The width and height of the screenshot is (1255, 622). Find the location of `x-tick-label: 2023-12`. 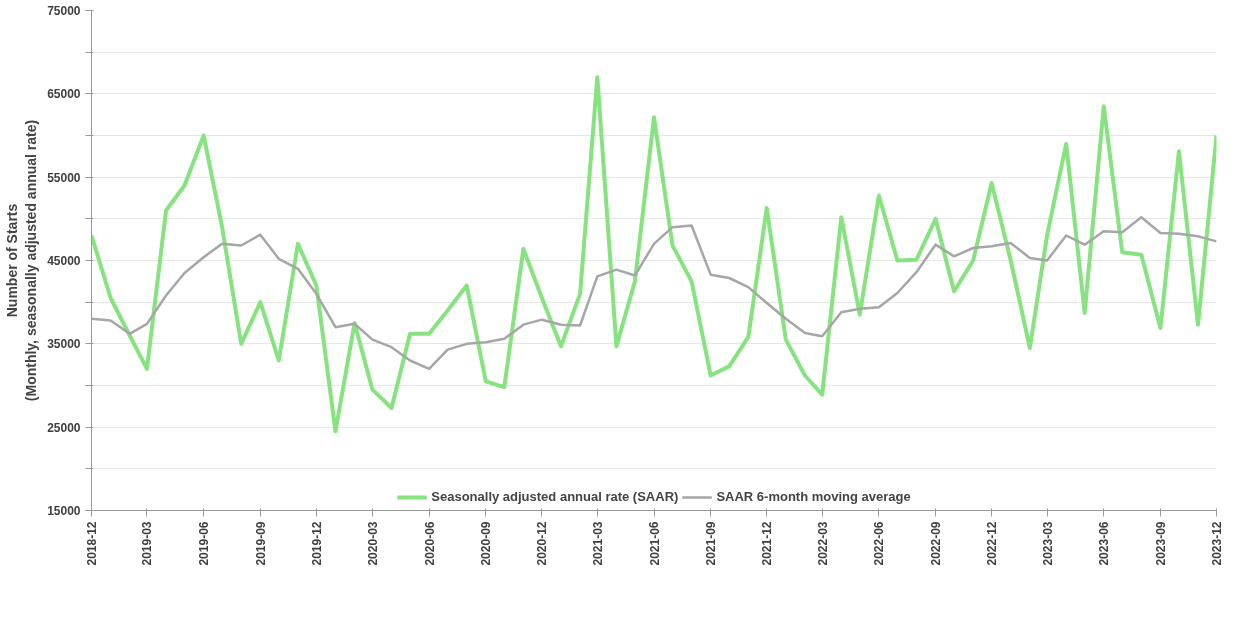

x-tick-label: 2023-12 is located at coordinates (1217, 543).